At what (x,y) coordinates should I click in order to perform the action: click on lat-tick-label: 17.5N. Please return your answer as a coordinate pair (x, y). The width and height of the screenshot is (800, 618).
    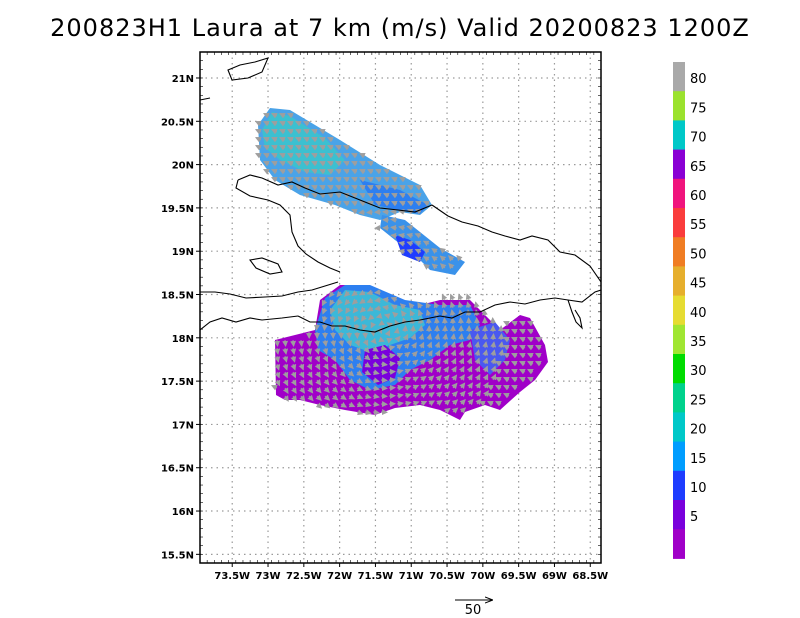
    Looking at the image, I should click on (177, 382).